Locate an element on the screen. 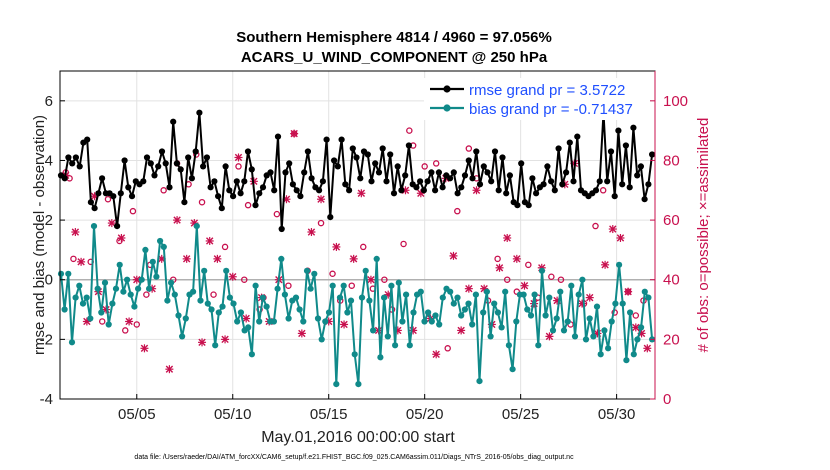 The image size is (830, 470). right-tick-label: 80 is located at coordinates (671, 160).